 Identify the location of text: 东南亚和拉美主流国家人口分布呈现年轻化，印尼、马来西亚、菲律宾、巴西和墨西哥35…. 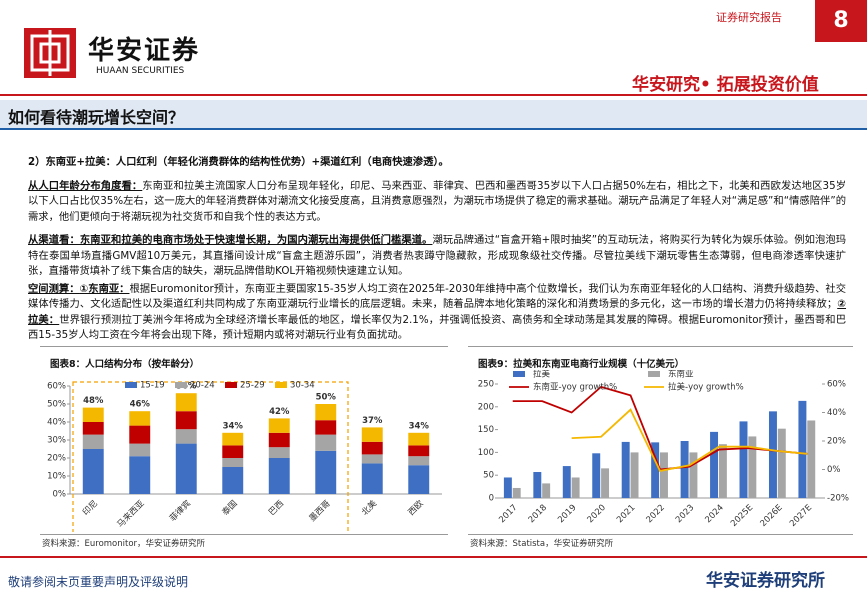
(437, 201).